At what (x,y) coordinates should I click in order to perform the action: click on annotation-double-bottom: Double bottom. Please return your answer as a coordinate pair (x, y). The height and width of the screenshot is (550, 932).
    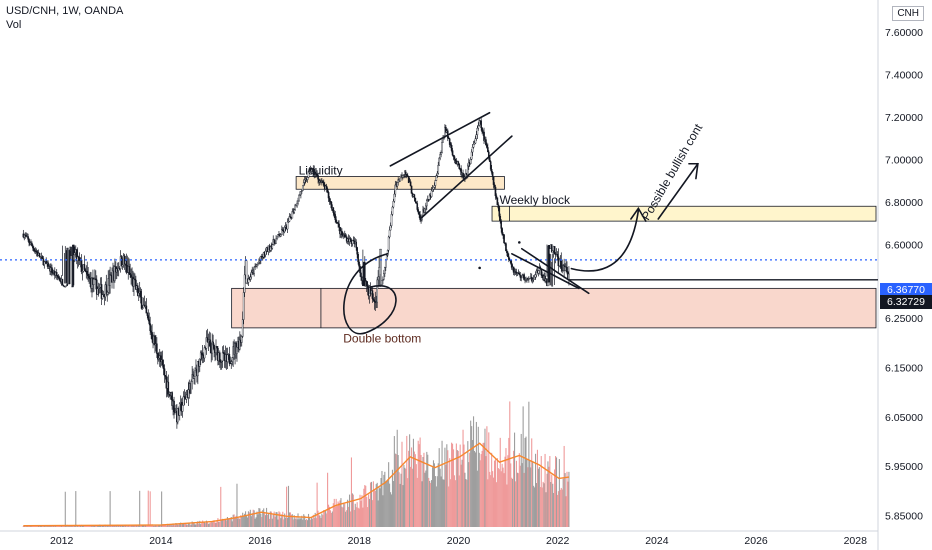
    Looking at the image, I should click on (382, 339).